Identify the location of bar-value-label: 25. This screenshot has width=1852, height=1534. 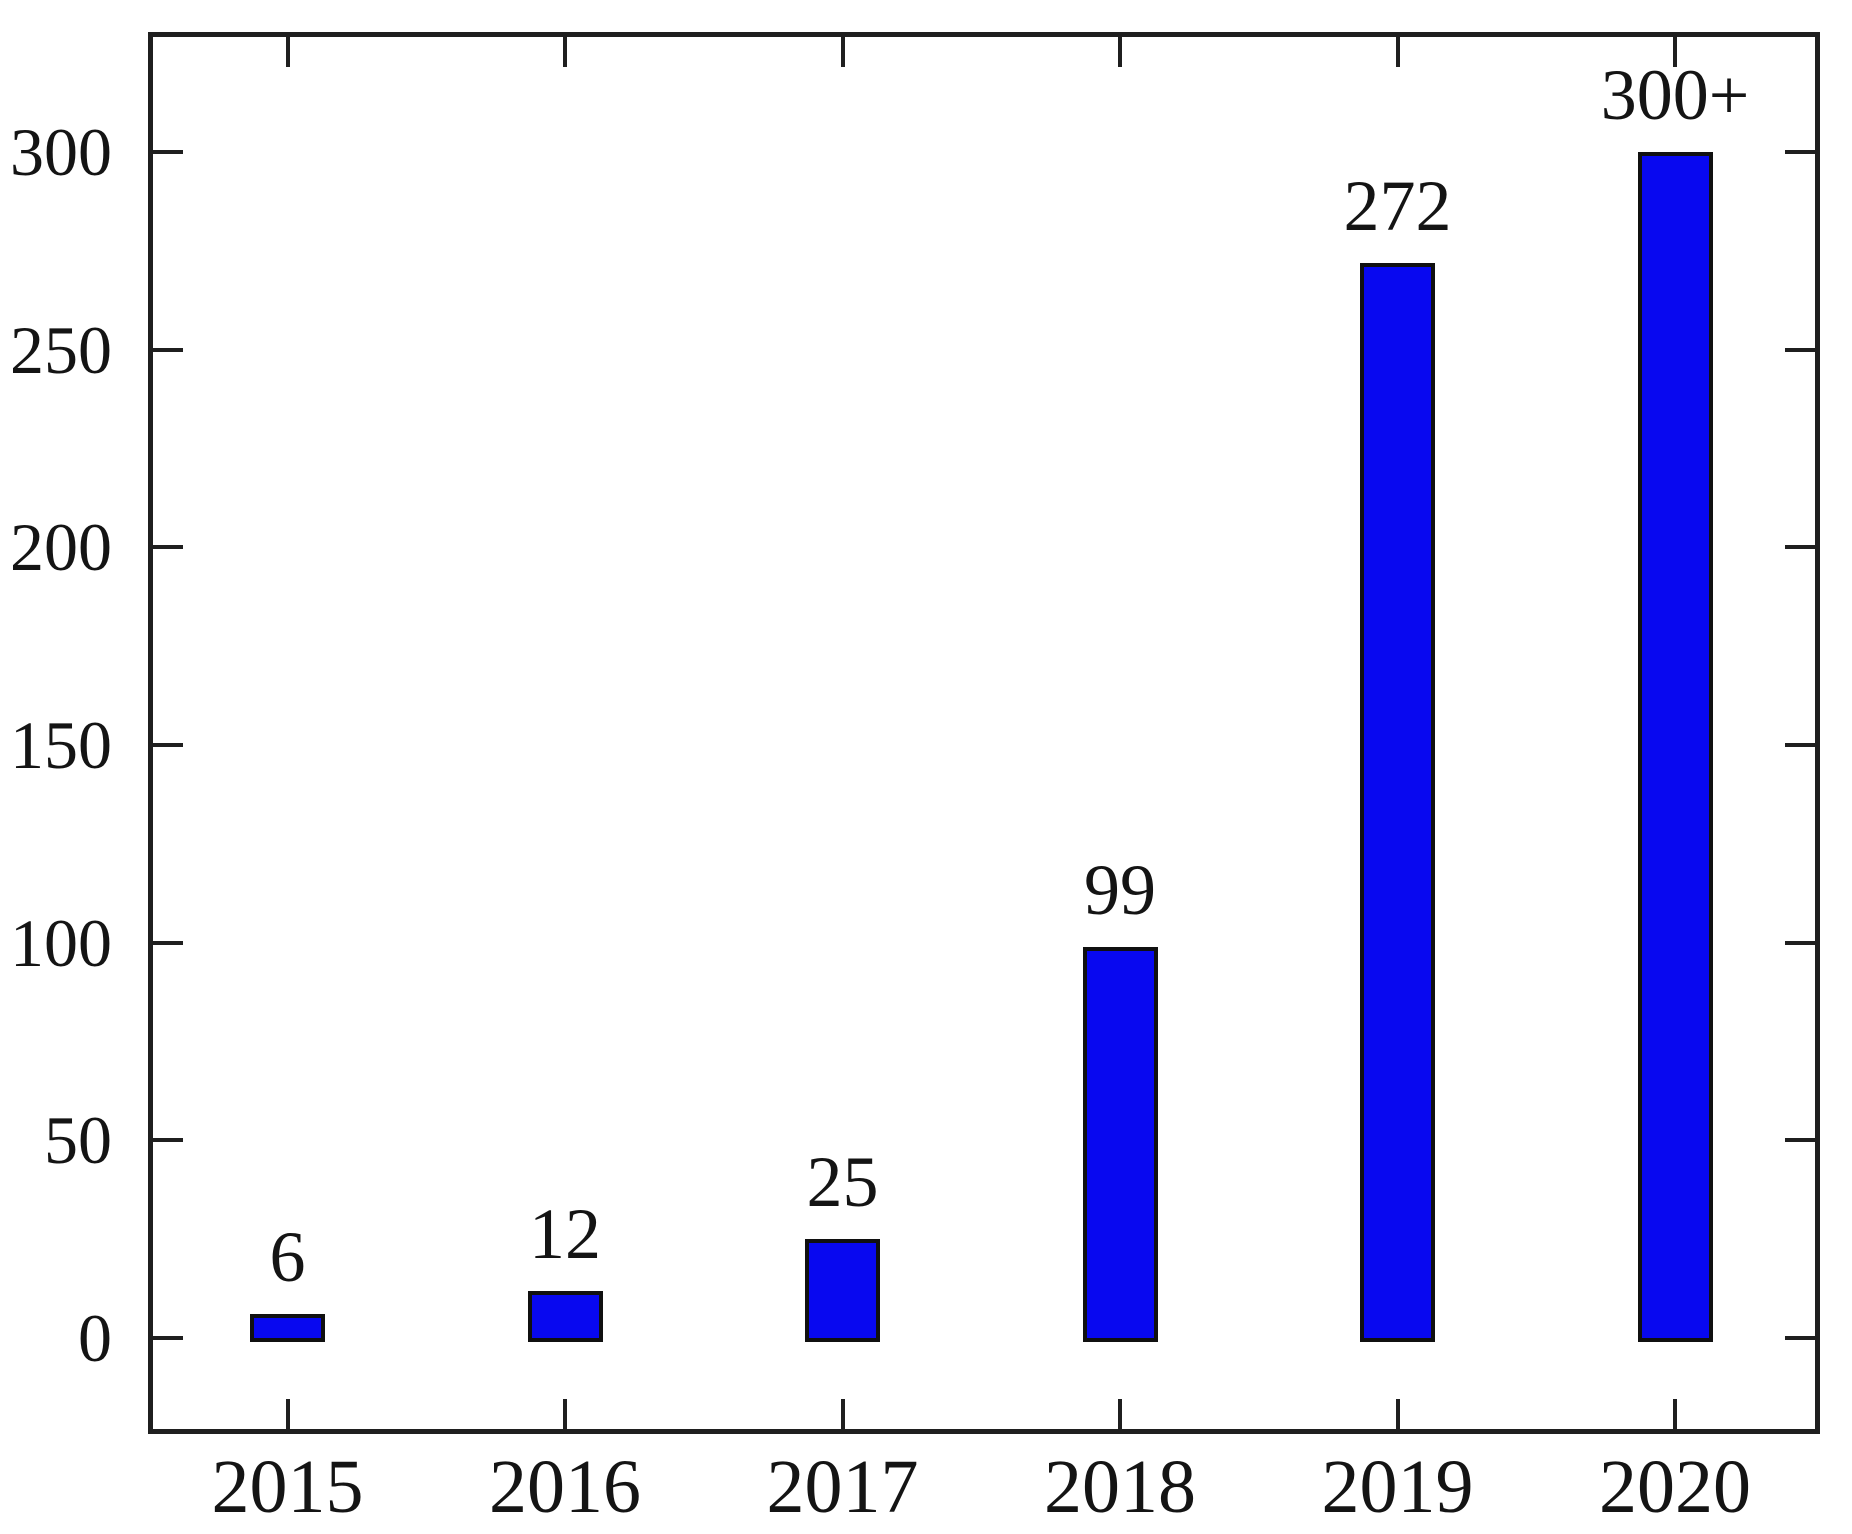
(842, 1182).